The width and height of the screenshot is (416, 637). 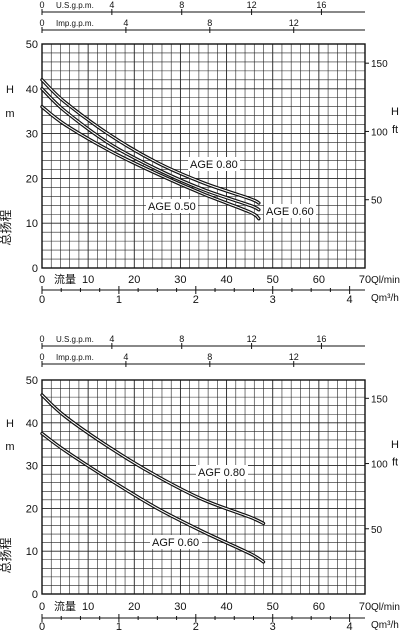 I want to click on series-label: AGF 0.60, so click(x=175, y=543).